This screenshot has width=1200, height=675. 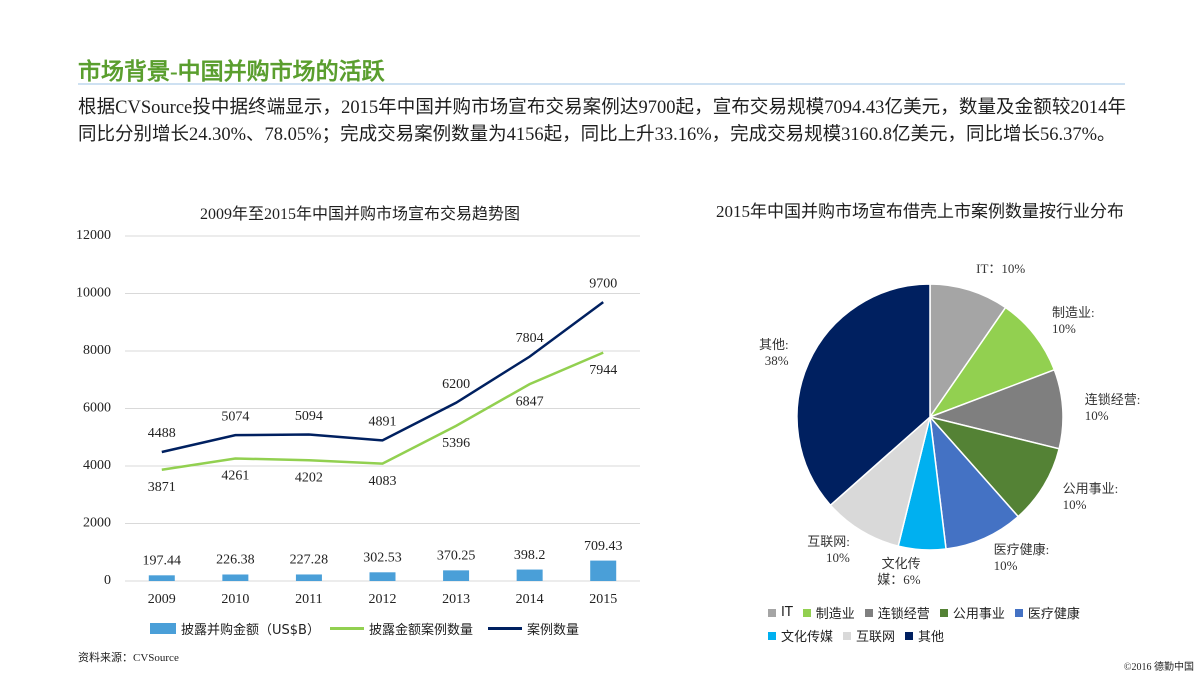 What do you see at coordinates (97, 523) in the screenshot?
I see `y-tick-label: 2000` at bounding box center [97, 523].